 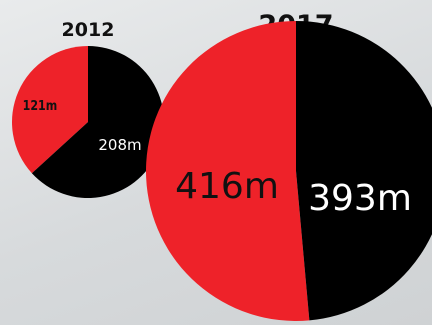 I want to click on pie-2017-label-black: 393m, so click(x=360, y=198).